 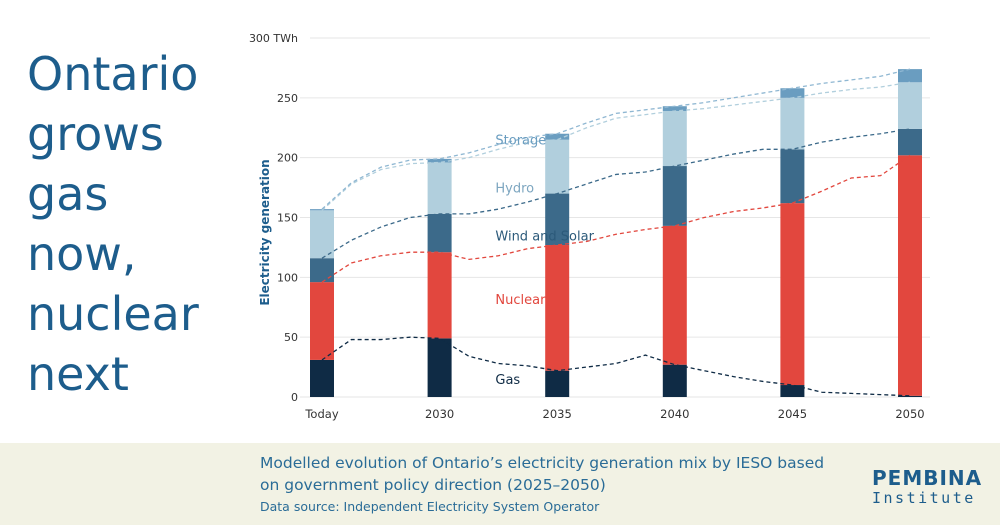 I want to click on y-tick-label: 200, so click(x=287, y=158).